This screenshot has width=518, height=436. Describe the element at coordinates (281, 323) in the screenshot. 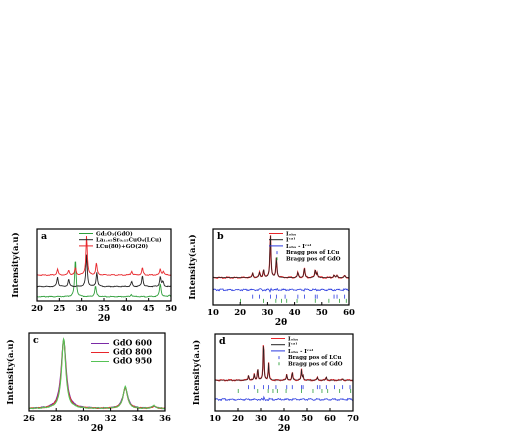

I see `x-axis-label-b: 2θ` at that location.